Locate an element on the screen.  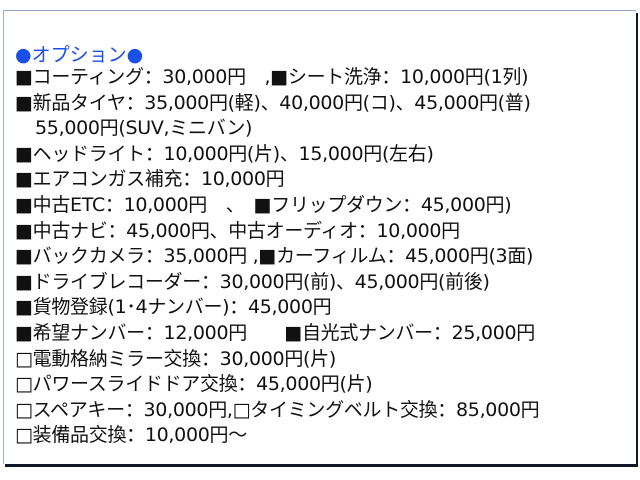
option-line: 55,000円(SUV,ミニバン) is located at coordinates (144, 128).